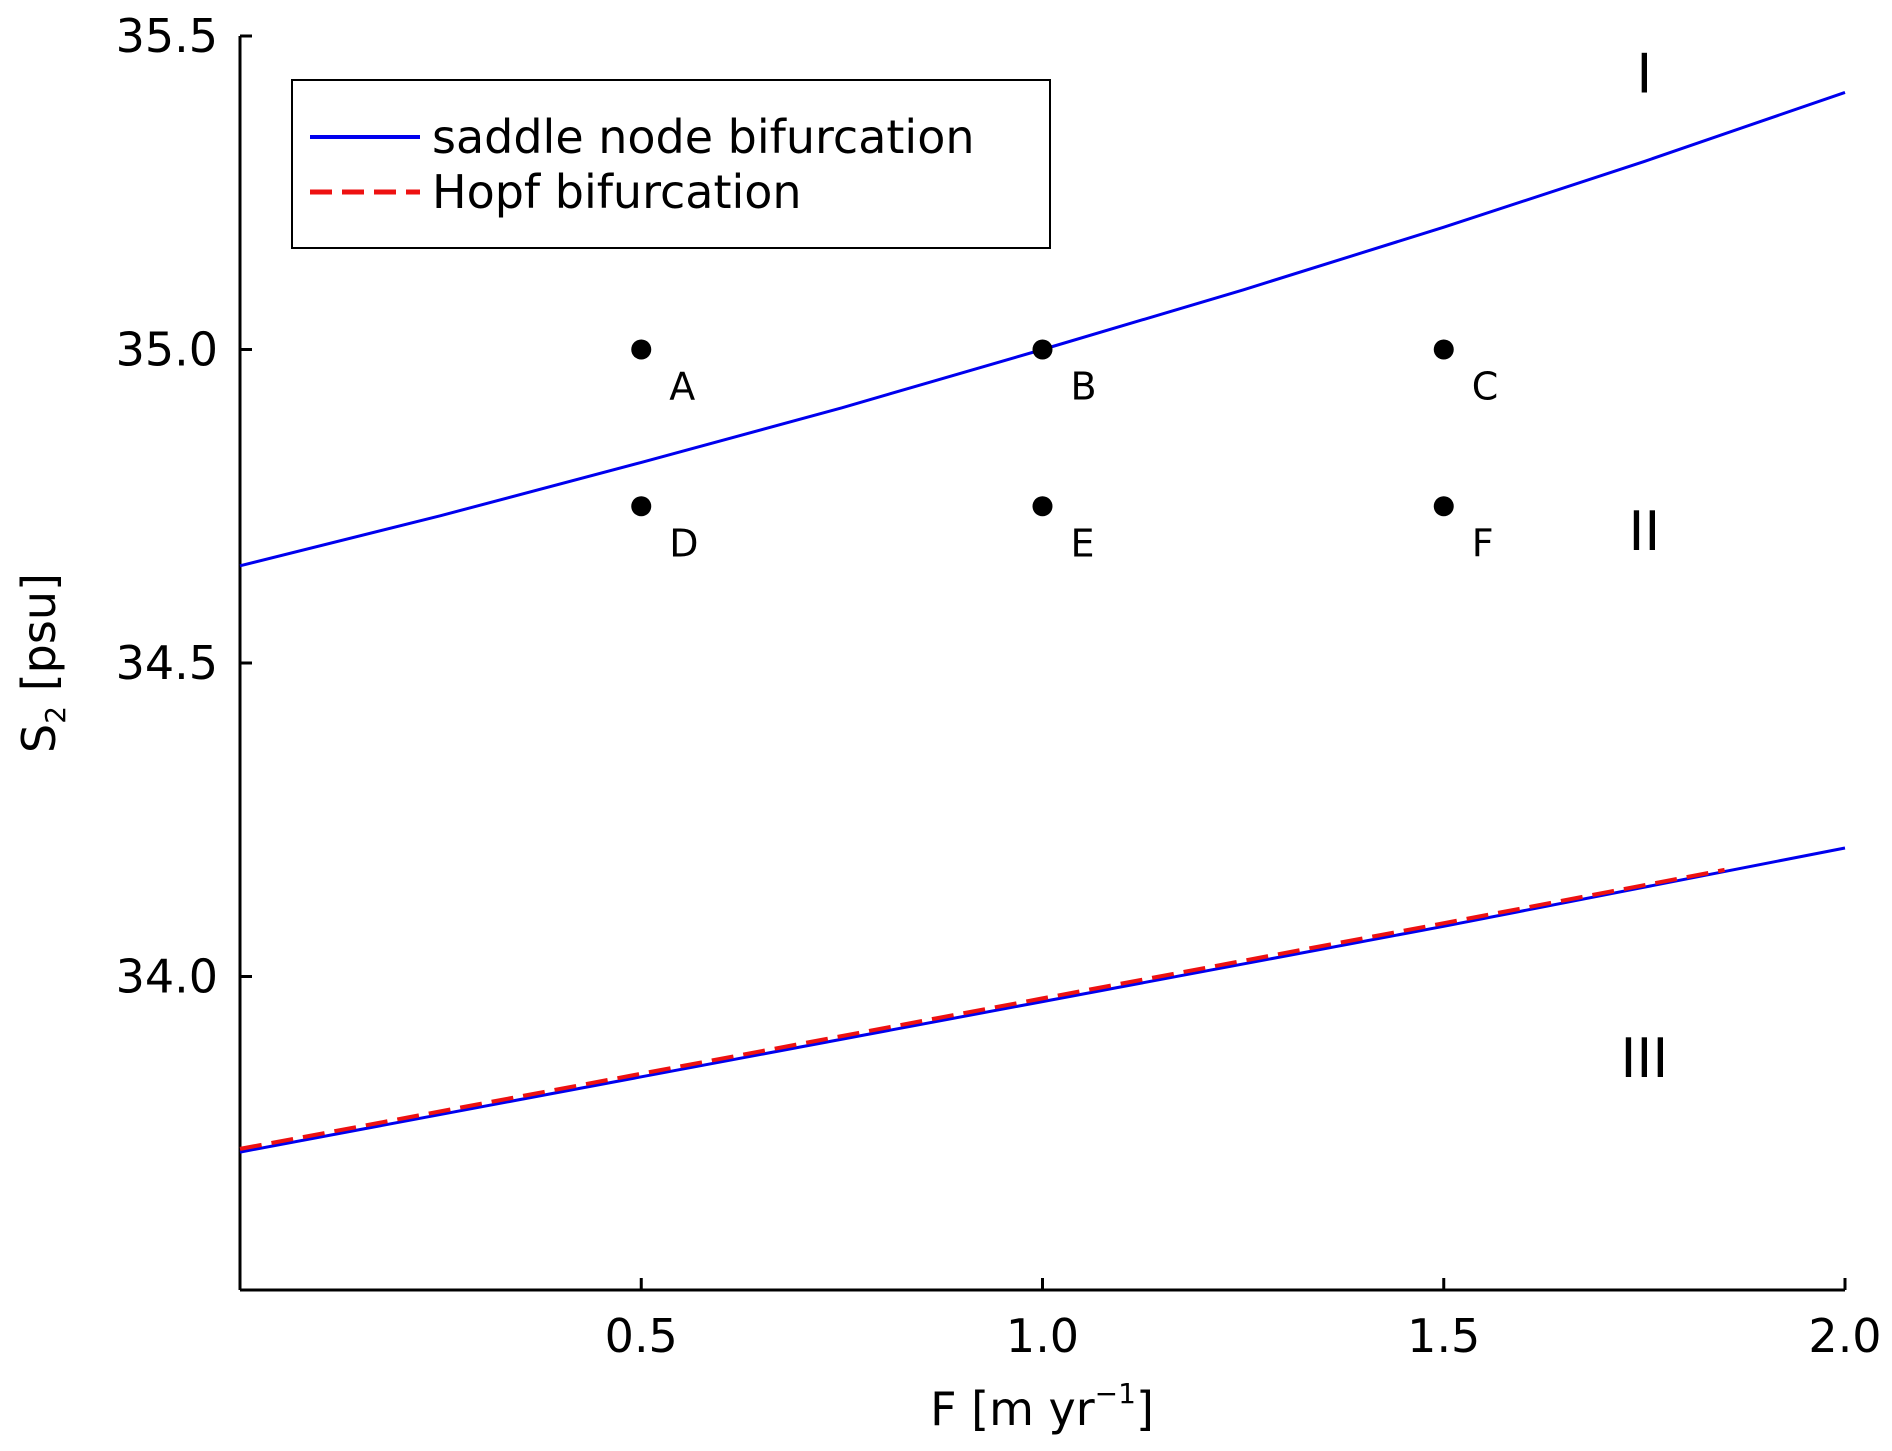 This screenshot has width=1892, height=1451. What do you see at coordinates (617, 192) in the screenshot?
I see `legend-label-hopf: Hopf bifurcation` at bounding box center [617, 192].